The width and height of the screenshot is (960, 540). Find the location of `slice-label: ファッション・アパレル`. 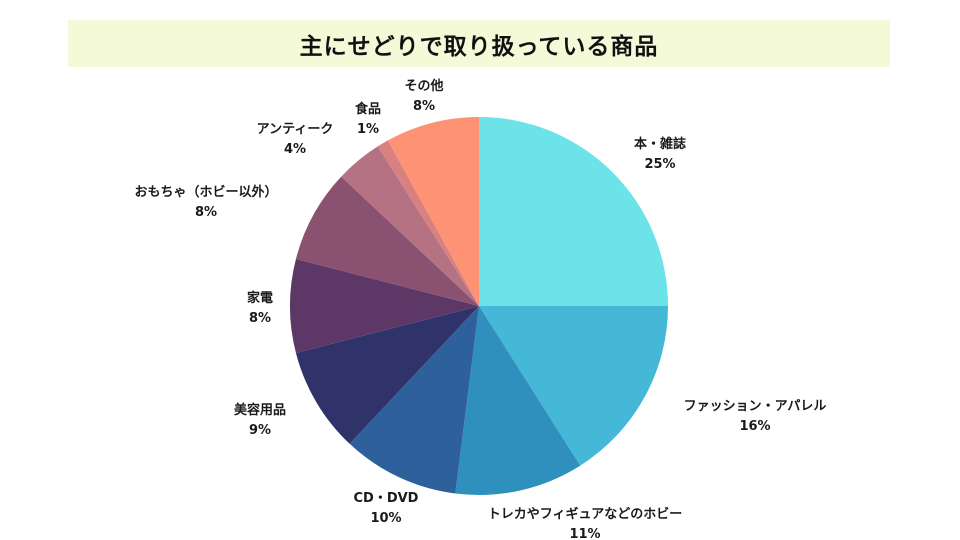

slice-label: ファッション・アパレル is located at coordinates (755, 406).